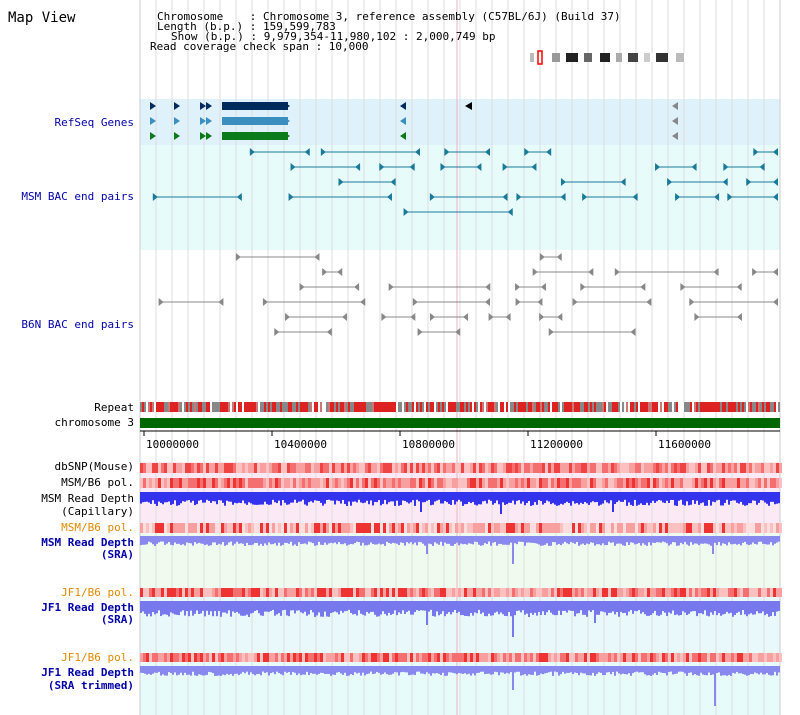  What do you see at coordinates (468, 106) in the screenshot?
I see `gene-arrow` at bounding box center [468, 106].